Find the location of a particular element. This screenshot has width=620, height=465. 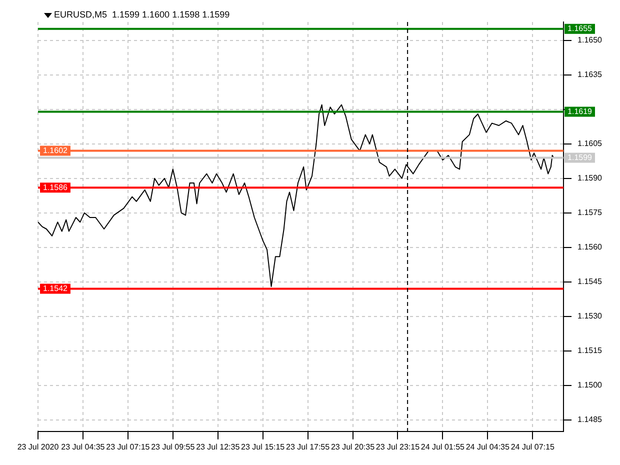

x-tick-label: 23 Jul 15:15 is located at coordinates (263, 447).